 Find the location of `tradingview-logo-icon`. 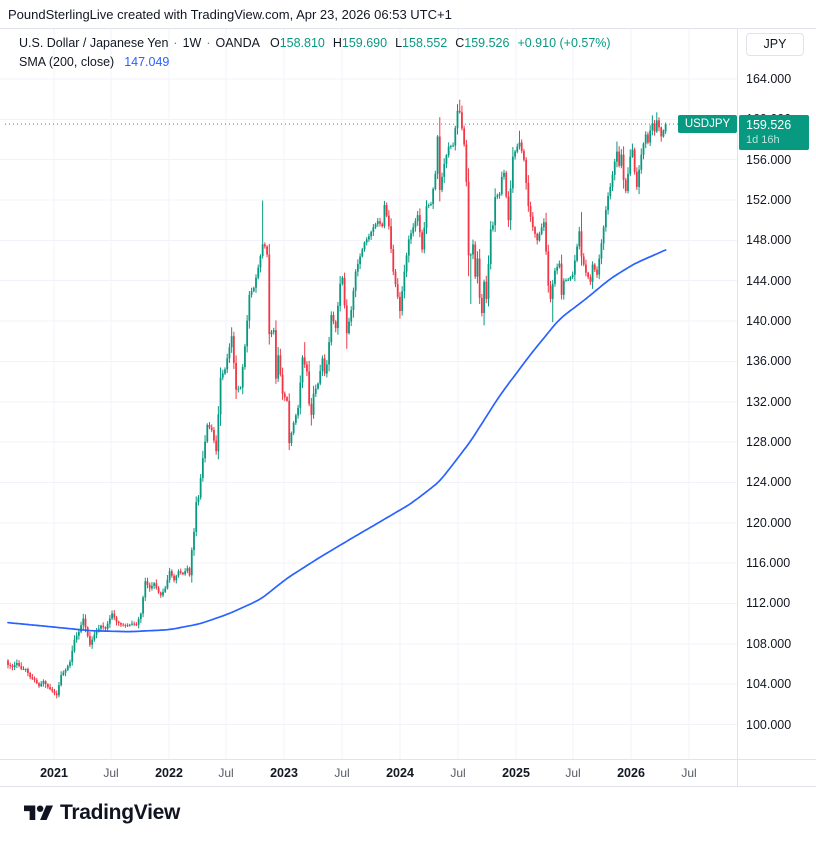

tradingview-logo-icon is located at coordinates (38, 812).